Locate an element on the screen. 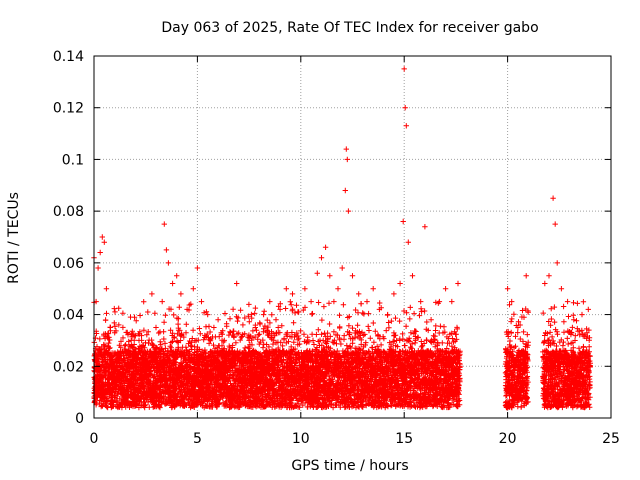  x-tick-label: 20 is located at coordinates (508, 439).